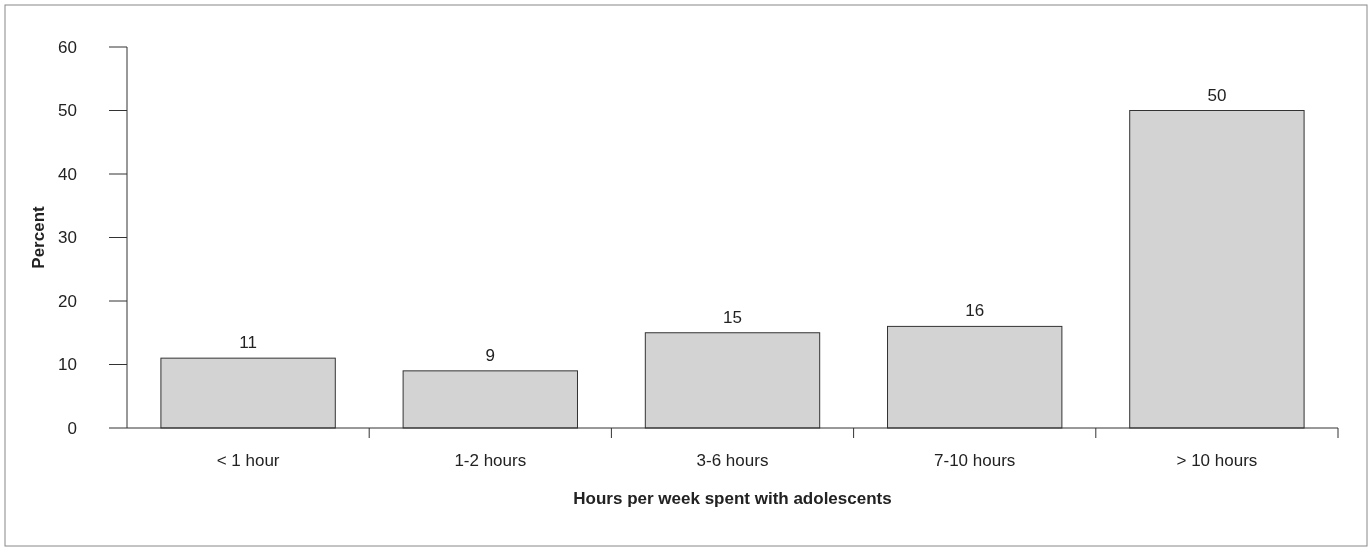  Describe the element at coordinates (975, 311) in the screenshot. I see `data-label: 16` at that location.